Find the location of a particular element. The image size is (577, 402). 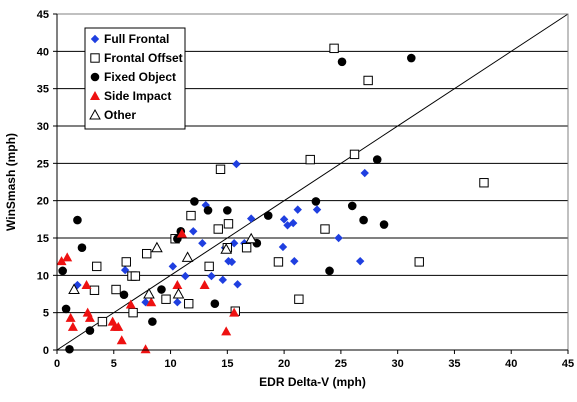

x-tick-label: 40 is located at coordinates (511, 364).